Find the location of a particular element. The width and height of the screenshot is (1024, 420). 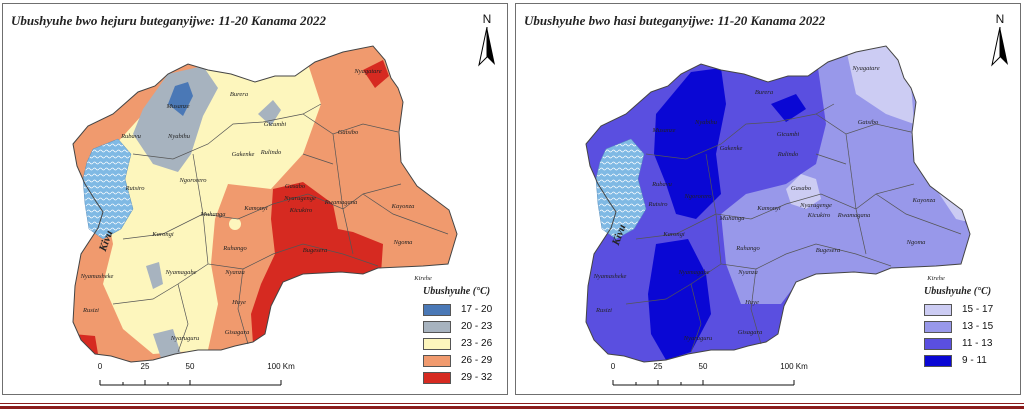

scale-bar-graphic is located at coordinates (190, 383).